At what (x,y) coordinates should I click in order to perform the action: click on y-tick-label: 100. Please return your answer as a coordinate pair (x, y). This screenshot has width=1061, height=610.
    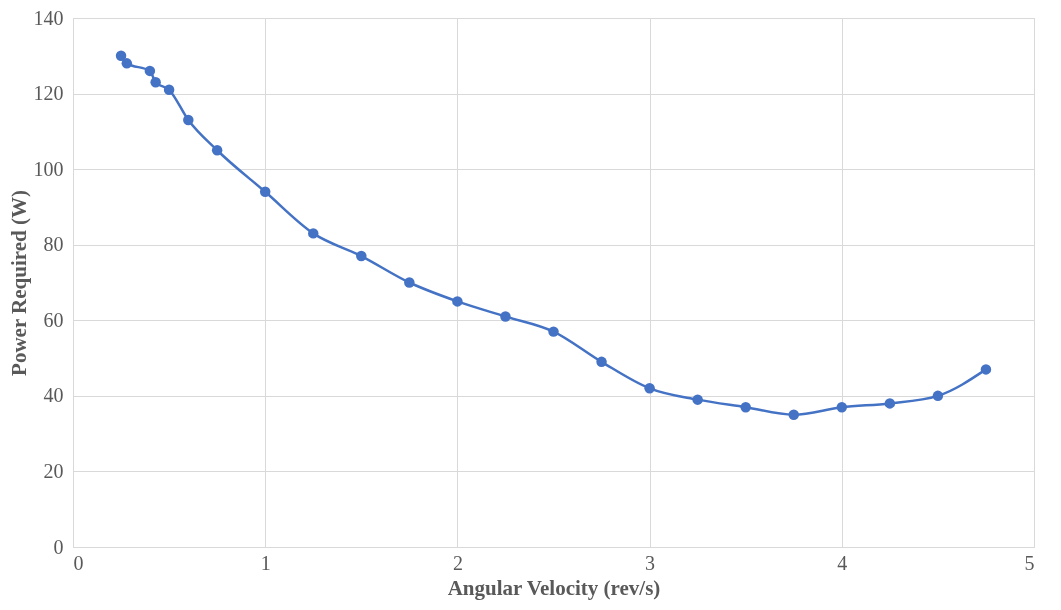
    Looking at the image, I should click on (48, 168).